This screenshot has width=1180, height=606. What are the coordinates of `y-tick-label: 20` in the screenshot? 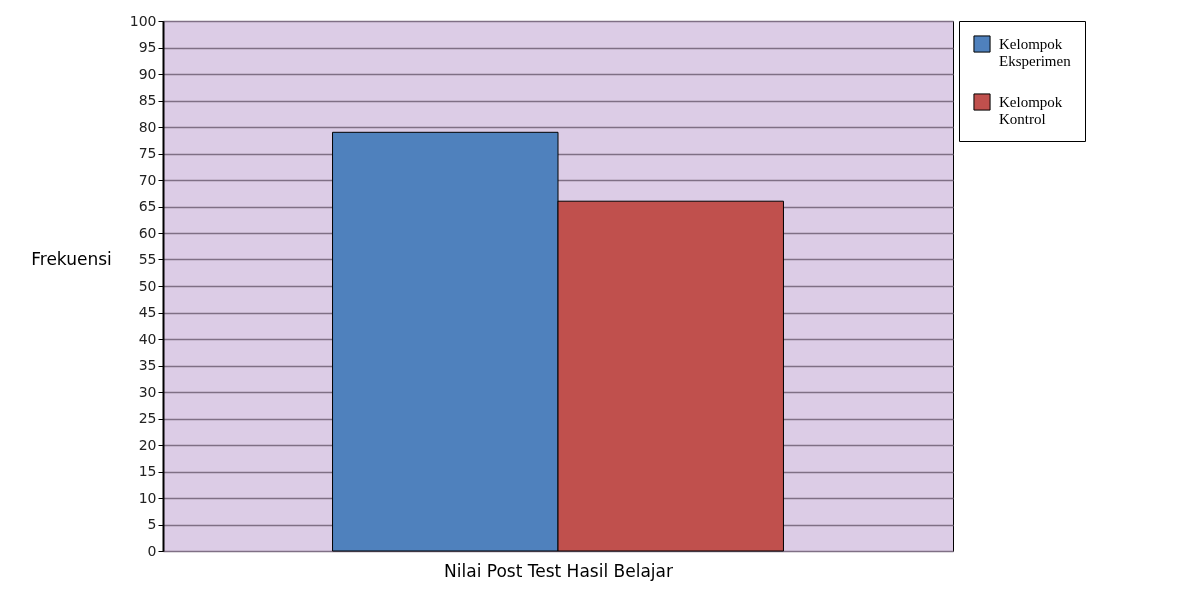 It's located at (147, 444).